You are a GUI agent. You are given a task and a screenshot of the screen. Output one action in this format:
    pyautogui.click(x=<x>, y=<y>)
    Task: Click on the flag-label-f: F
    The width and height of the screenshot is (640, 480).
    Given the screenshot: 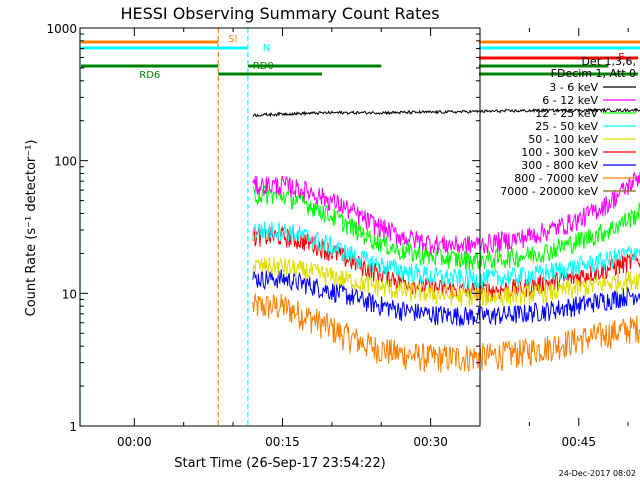 What is the action you would take?
    pyautogui.click(x=621, y=57)
    